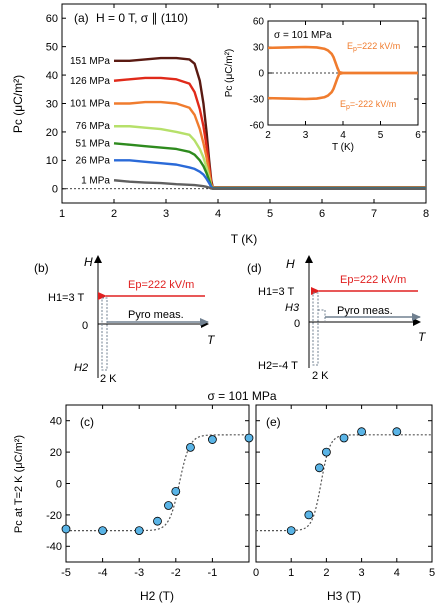 The width and height of the screenshot is (436, 610). What do you see at coordinates (422, 337) in the screenshot?
I see `schematic-d-t-label: T` at bounding box center [422, 337].